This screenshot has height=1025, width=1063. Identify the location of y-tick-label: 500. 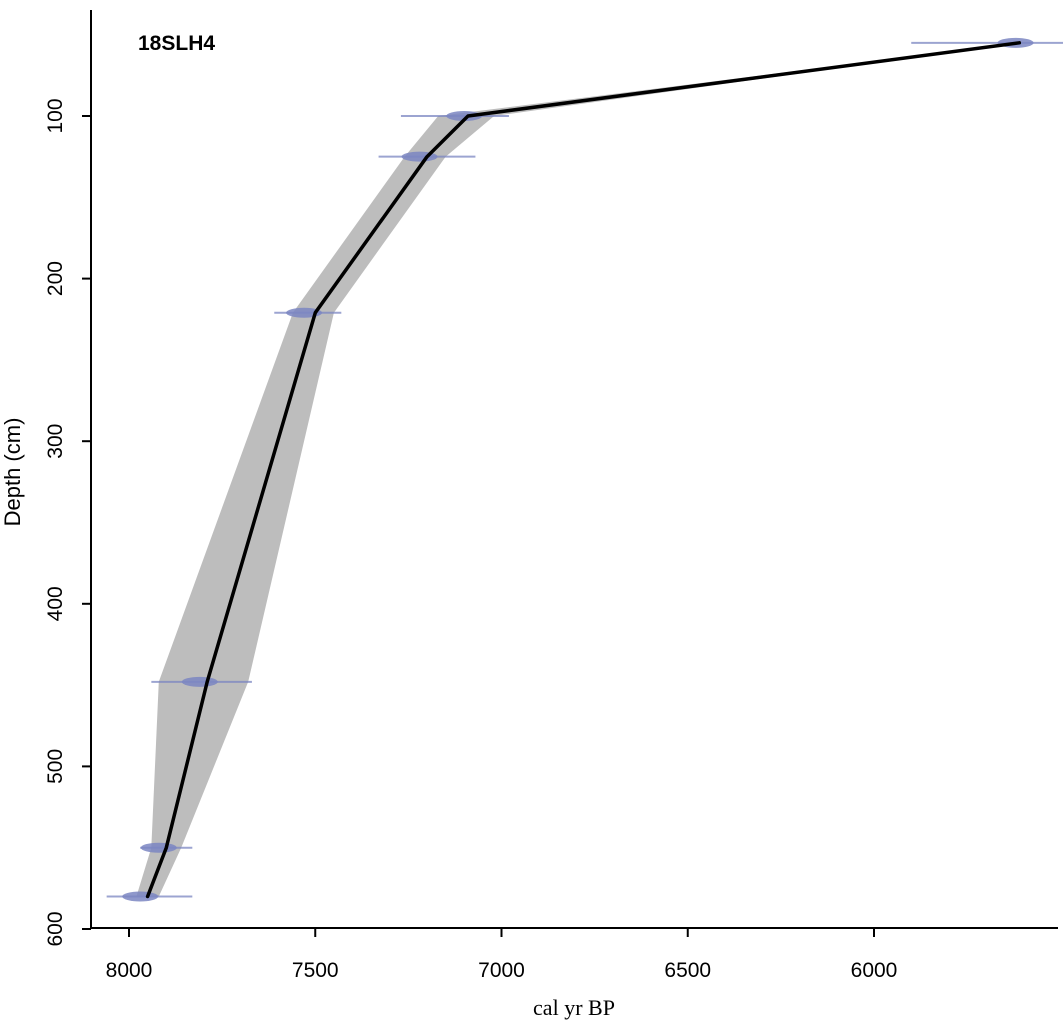
(55, 766).